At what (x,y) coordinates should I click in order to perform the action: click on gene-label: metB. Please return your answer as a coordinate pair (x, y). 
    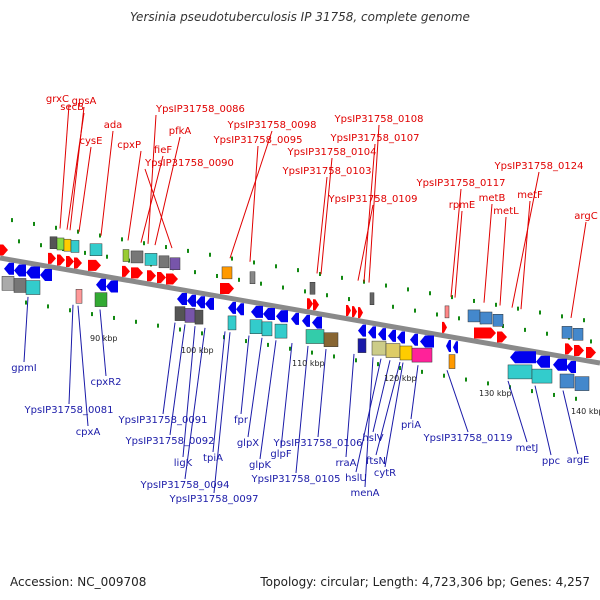
    Looking at the image, I should click on (492, 198).